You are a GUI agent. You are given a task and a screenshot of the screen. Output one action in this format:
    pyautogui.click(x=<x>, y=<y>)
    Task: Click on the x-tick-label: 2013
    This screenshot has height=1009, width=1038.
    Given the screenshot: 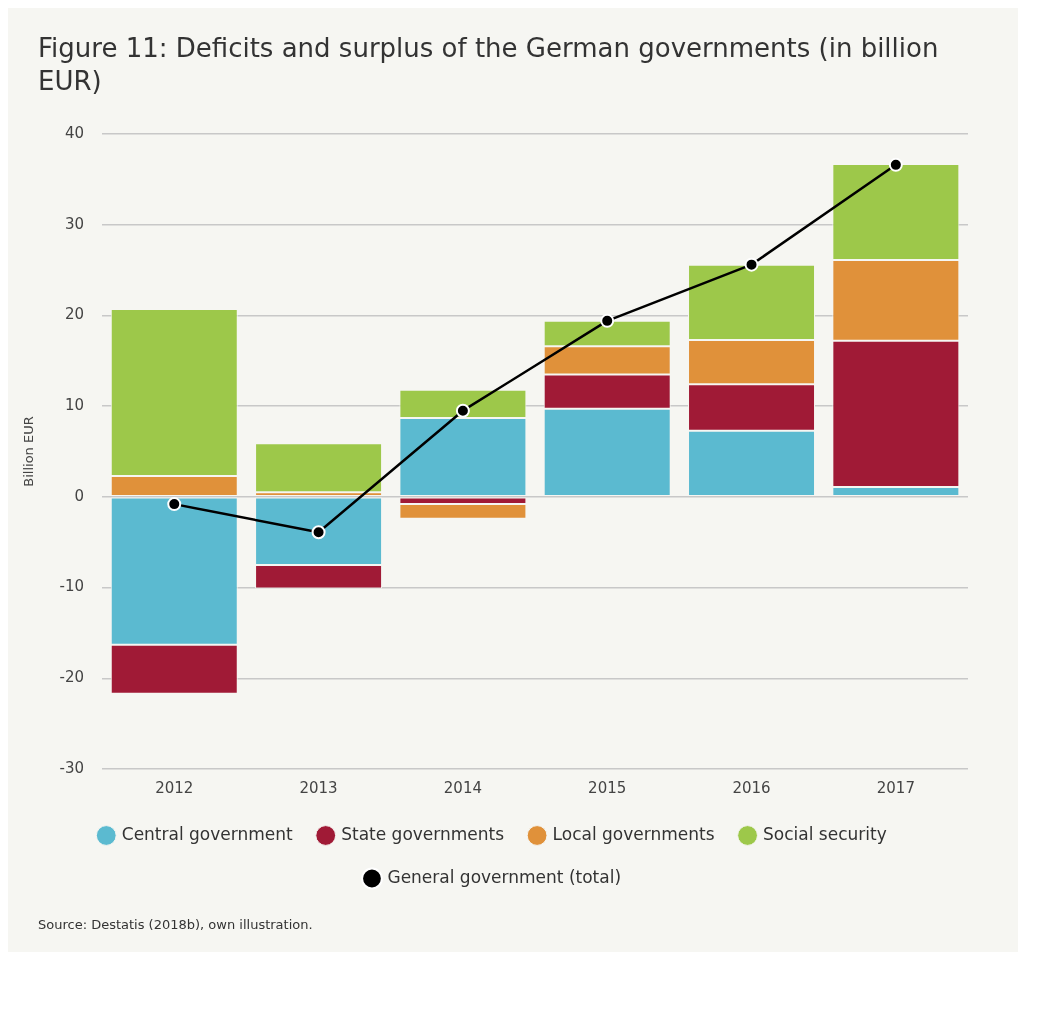 What is the action you would take?
    pyautogui.click(x=318, y=787)
    